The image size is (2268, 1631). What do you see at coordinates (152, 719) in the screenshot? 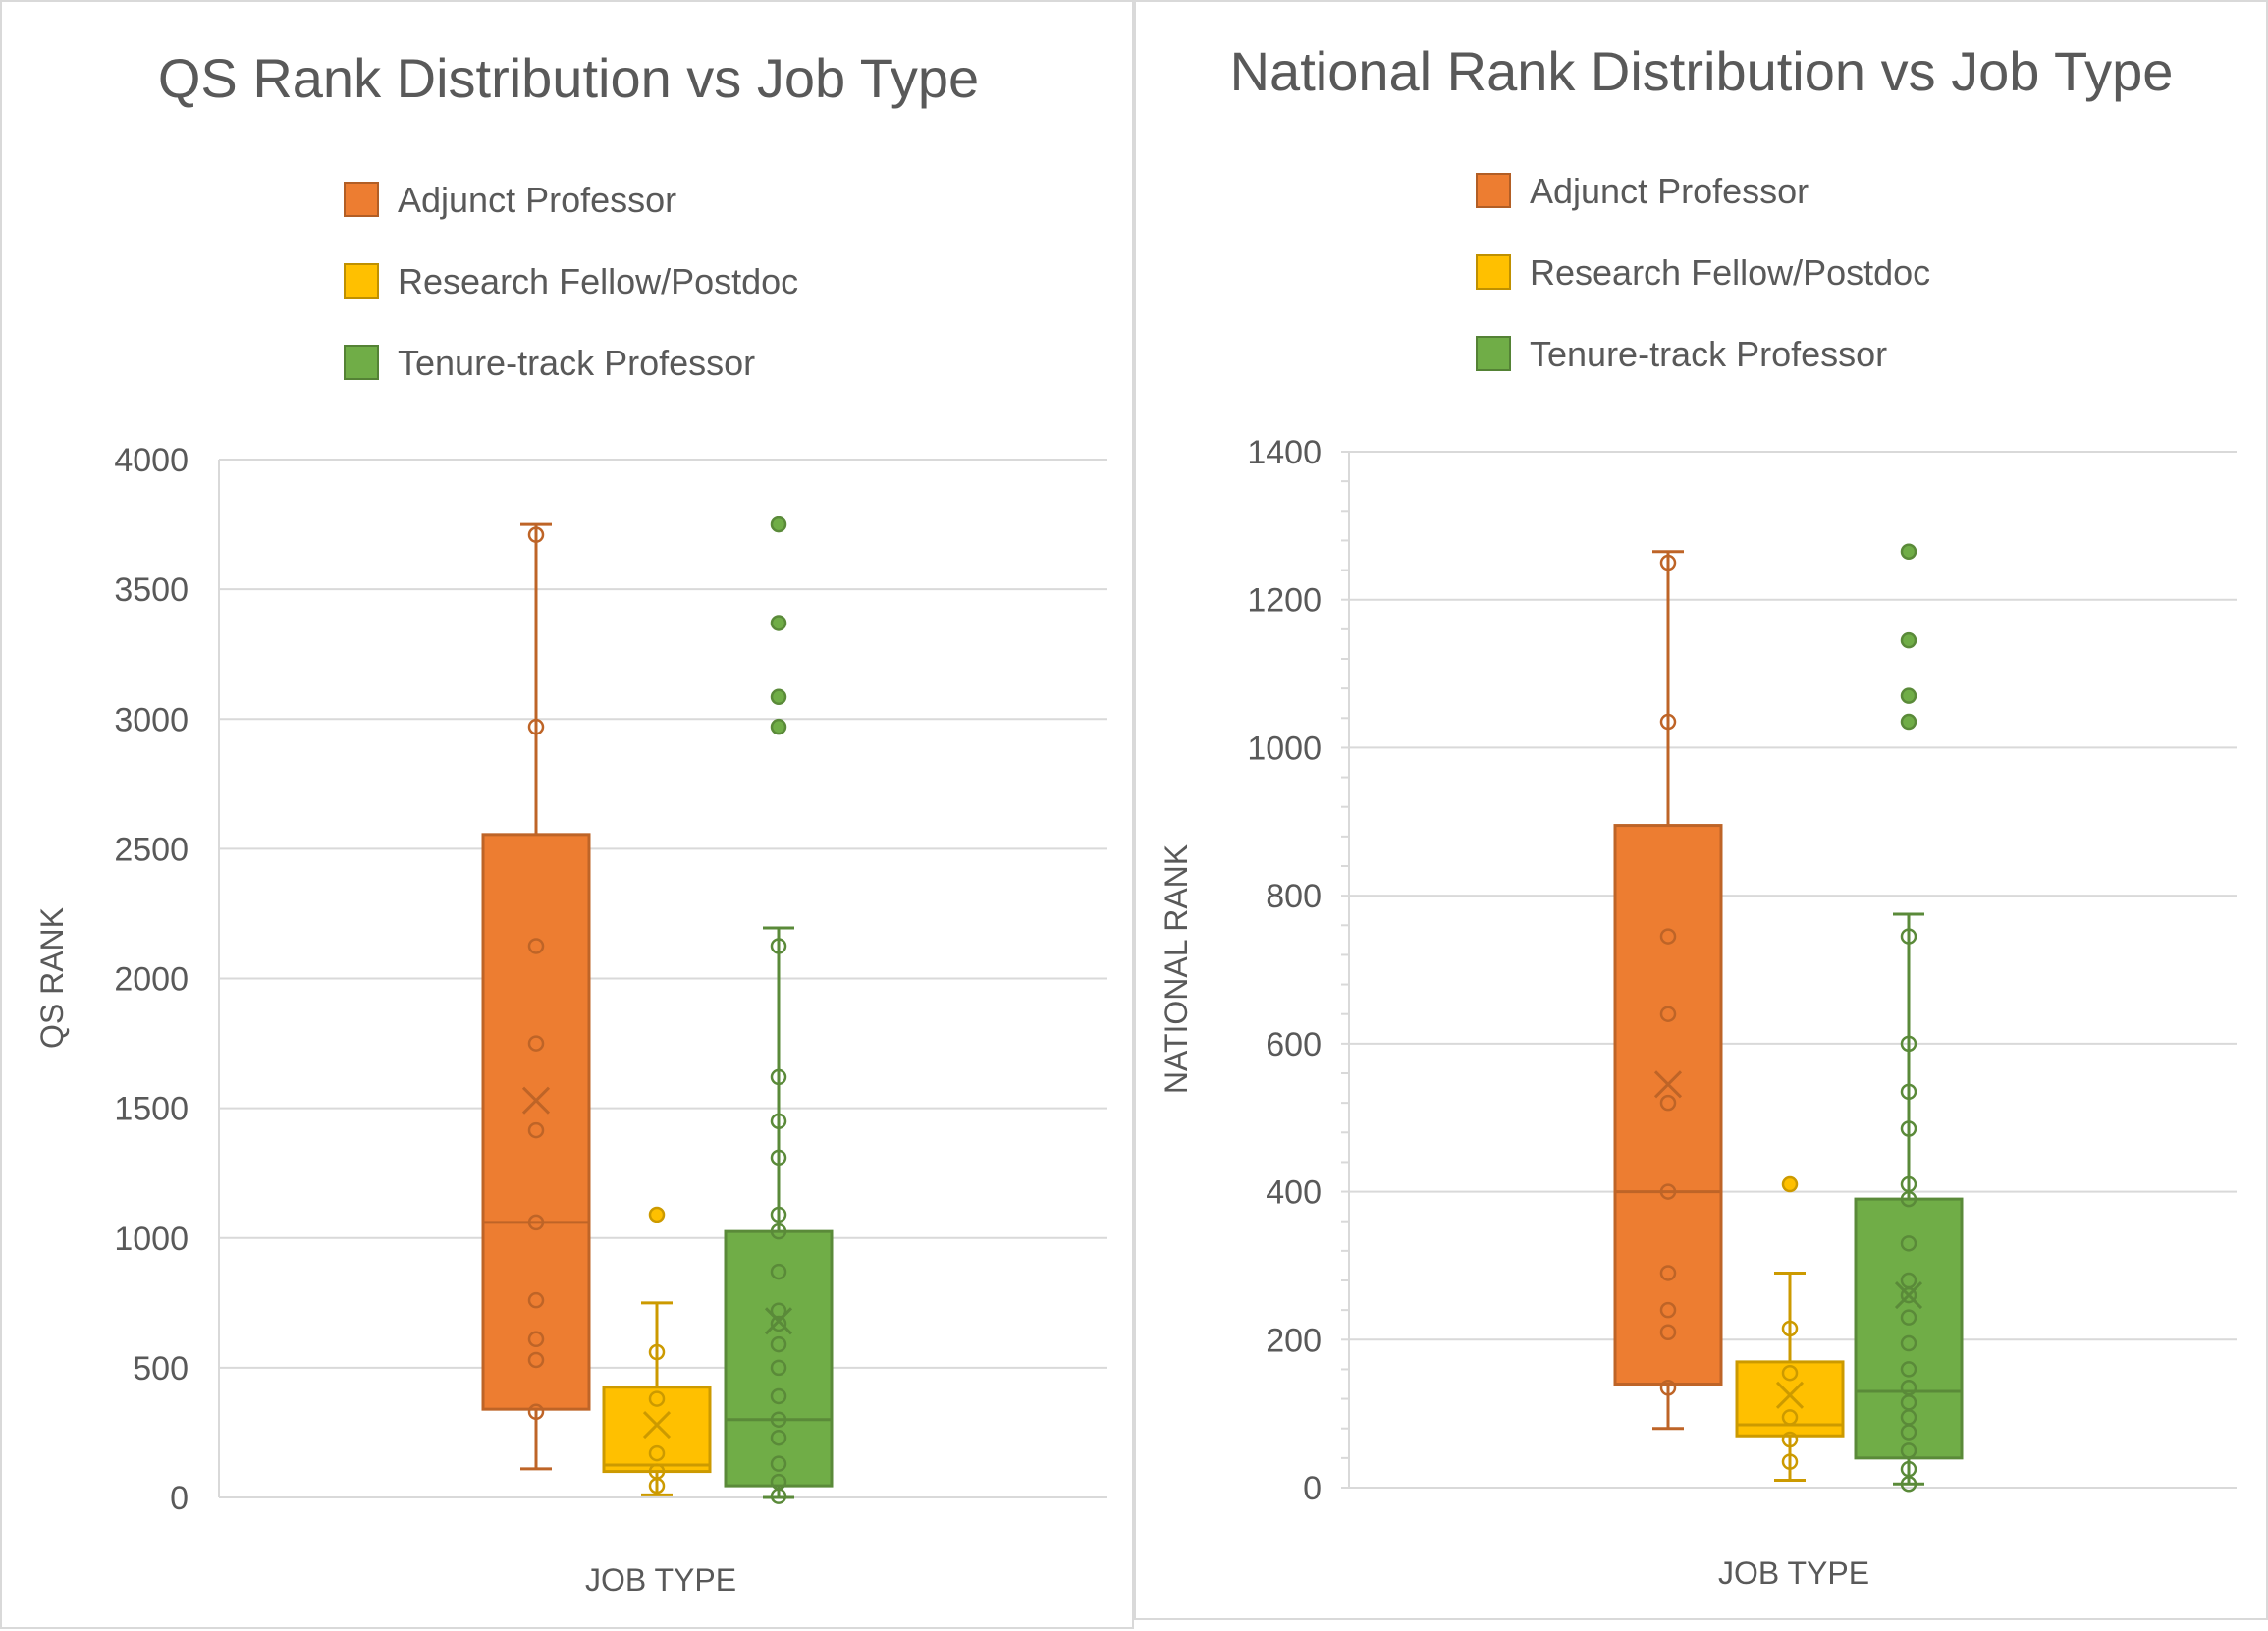
I see `y-tick-label: 3000` at bounding box center [152, 719].